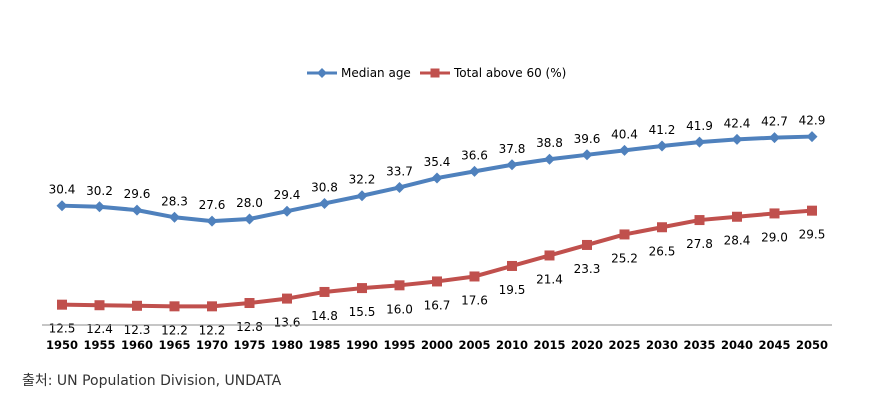 The height and width of the screenshot is (403, 889). What do you see at coordinates (399, 309) in the screenshot?
I see `data-label-1-1995: 16.0` at bounding box center [399, 309].